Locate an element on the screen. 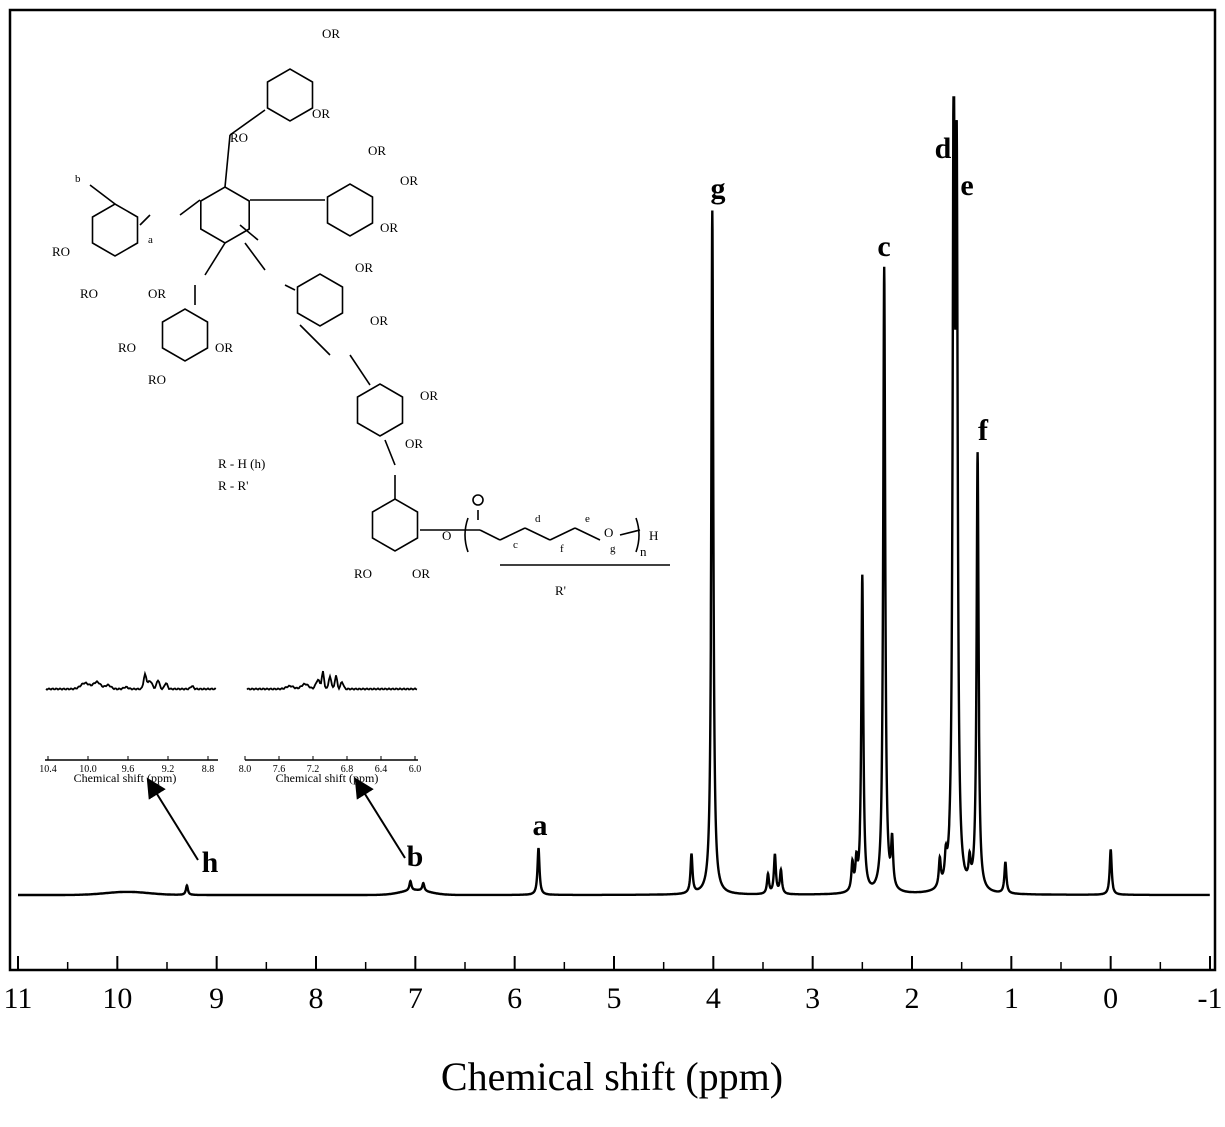 The width and height of the screenshot is (1225, 1127). x-tick-label: 5 is located at coordinates (614, 998).